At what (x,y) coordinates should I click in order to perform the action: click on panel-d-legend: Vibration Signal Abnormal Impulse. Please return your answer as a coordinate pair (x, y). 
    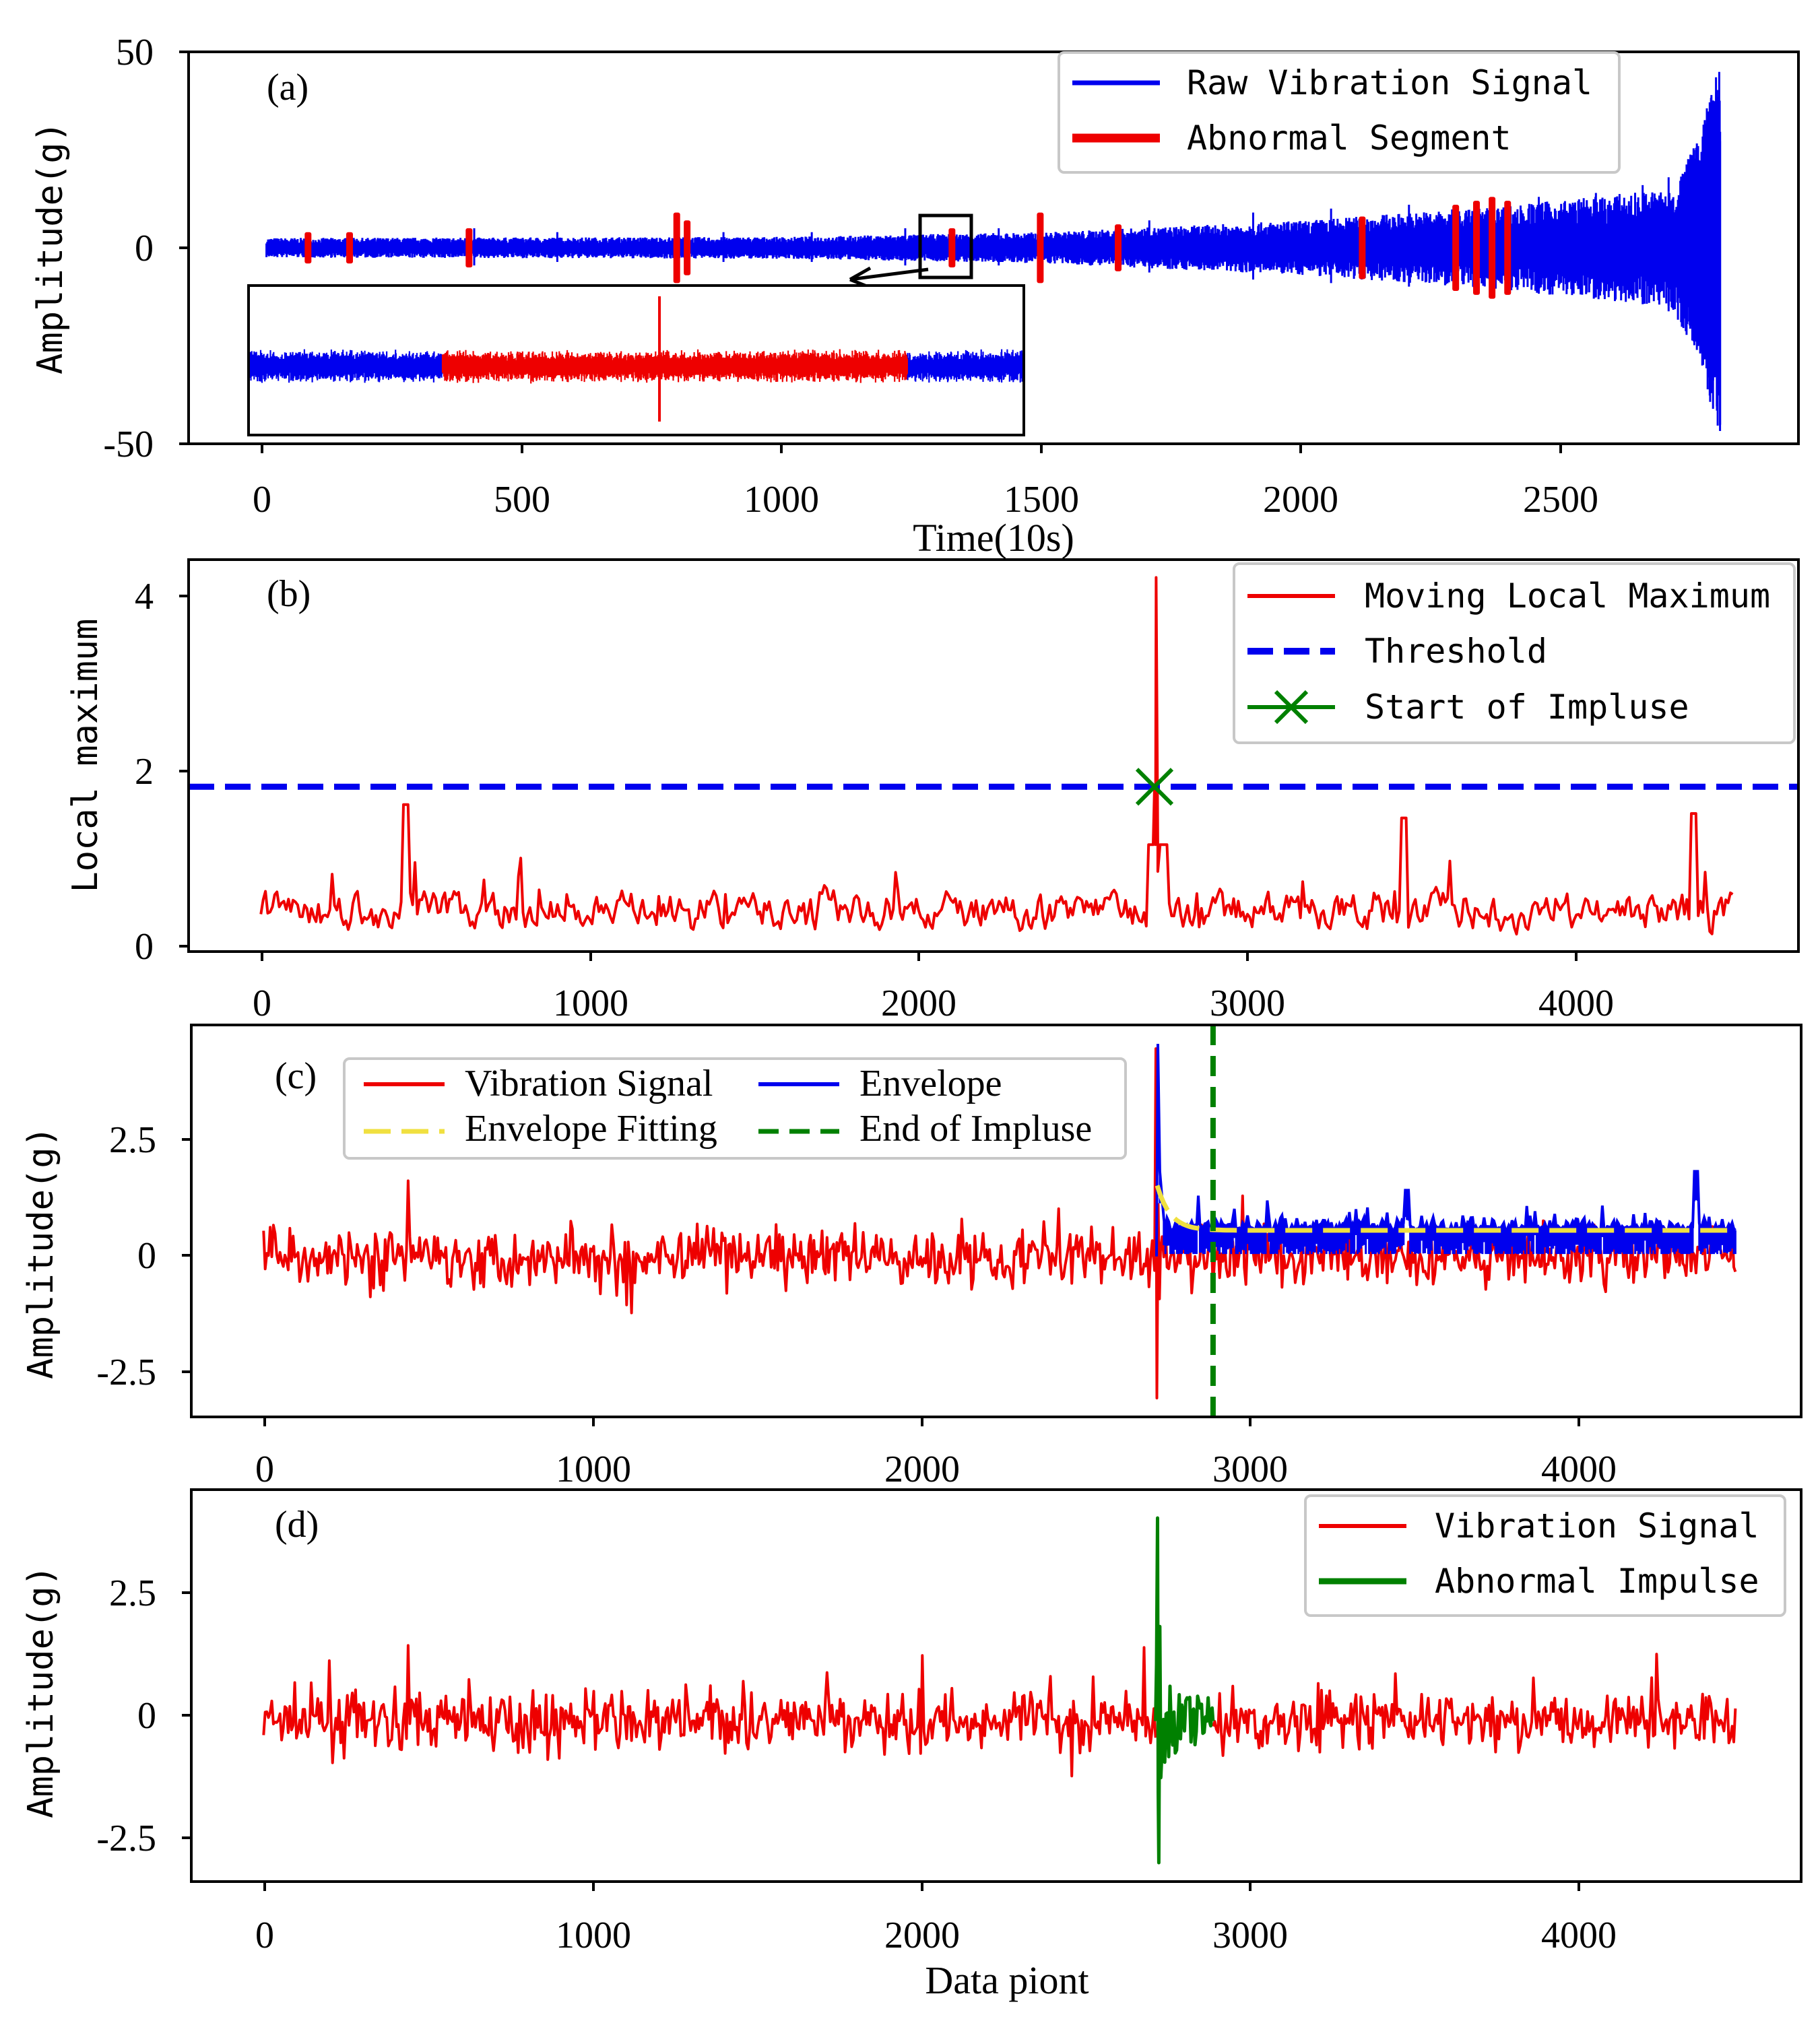
    Looking at the image, I should click on (1545, 1555).